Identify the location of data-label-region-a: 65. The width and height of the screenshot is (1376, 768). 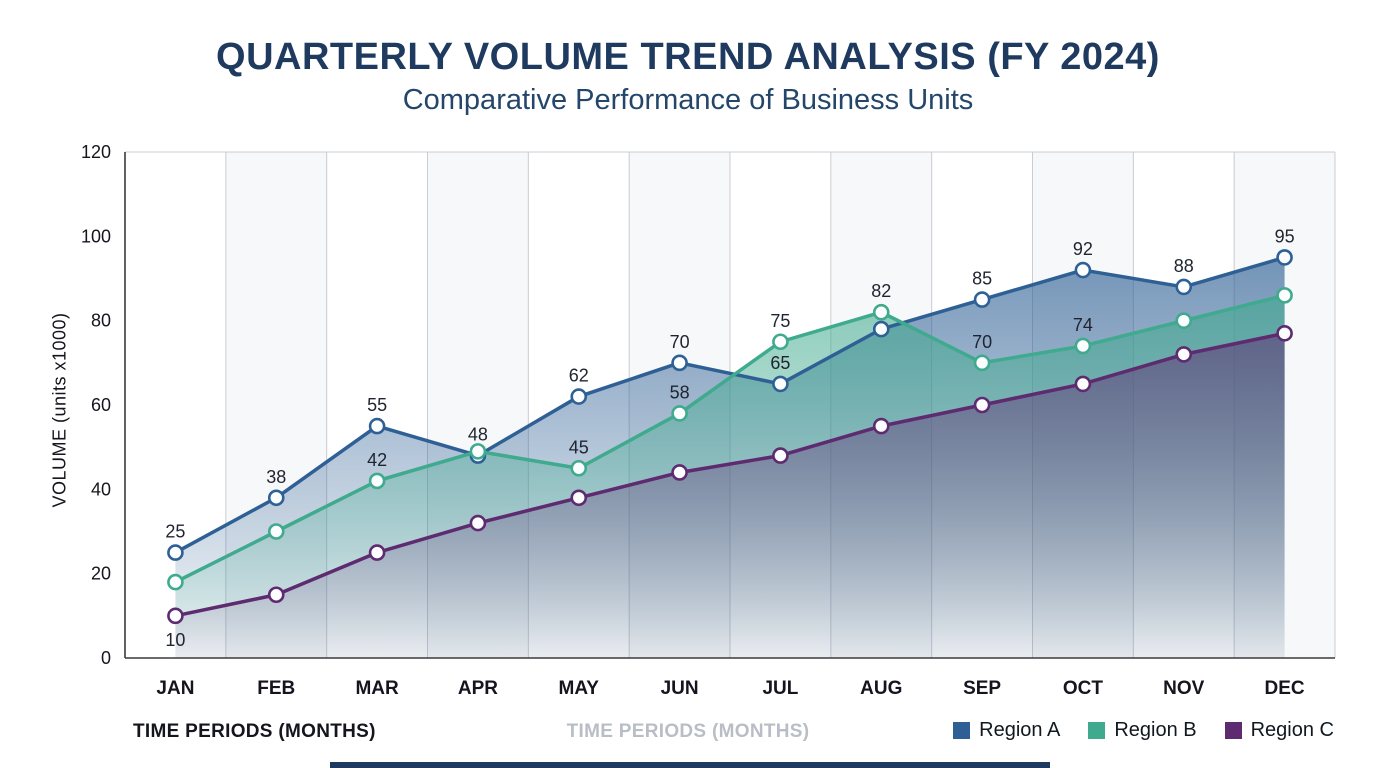
(780, 363).